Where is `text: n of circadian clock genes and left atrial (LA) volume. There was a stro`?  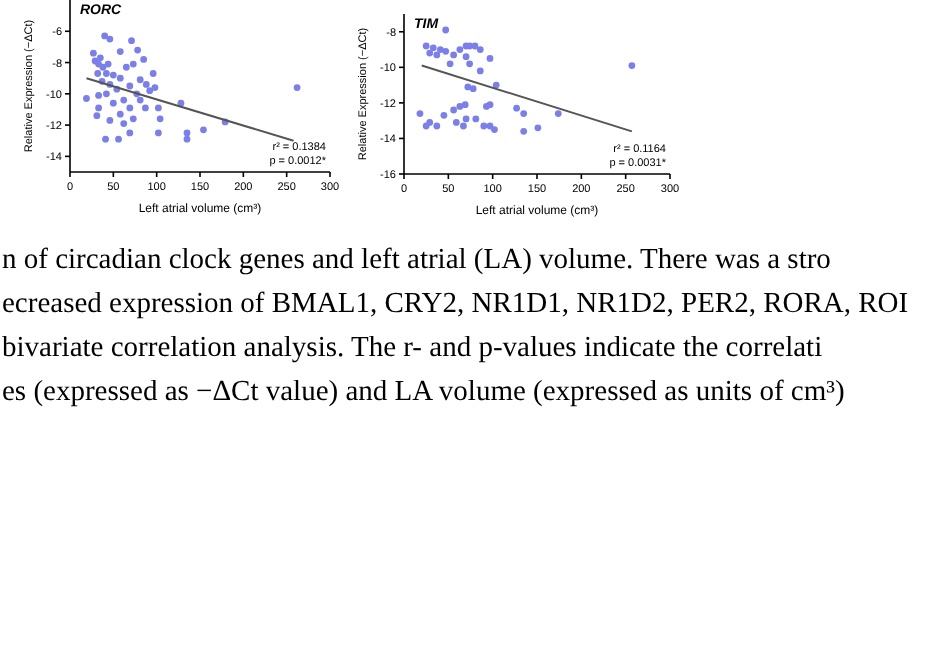
text: n of circadian clock genes and left atrial (LA) volume. There was a stro is located at coordinates (416, 260).